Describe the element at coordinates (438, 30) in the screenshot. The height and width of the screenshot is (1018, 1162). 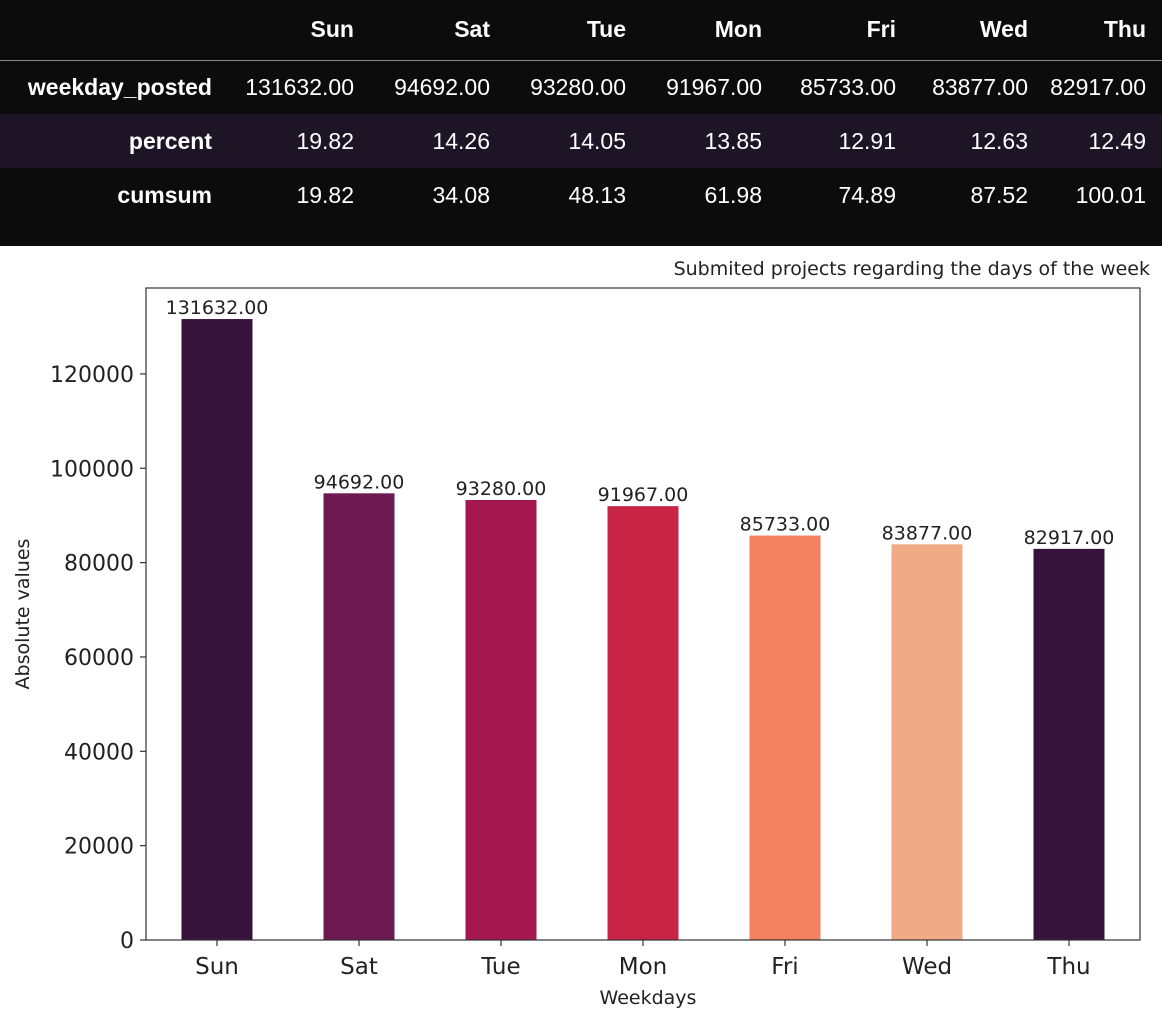
I see `column-header: Sat` at that location.